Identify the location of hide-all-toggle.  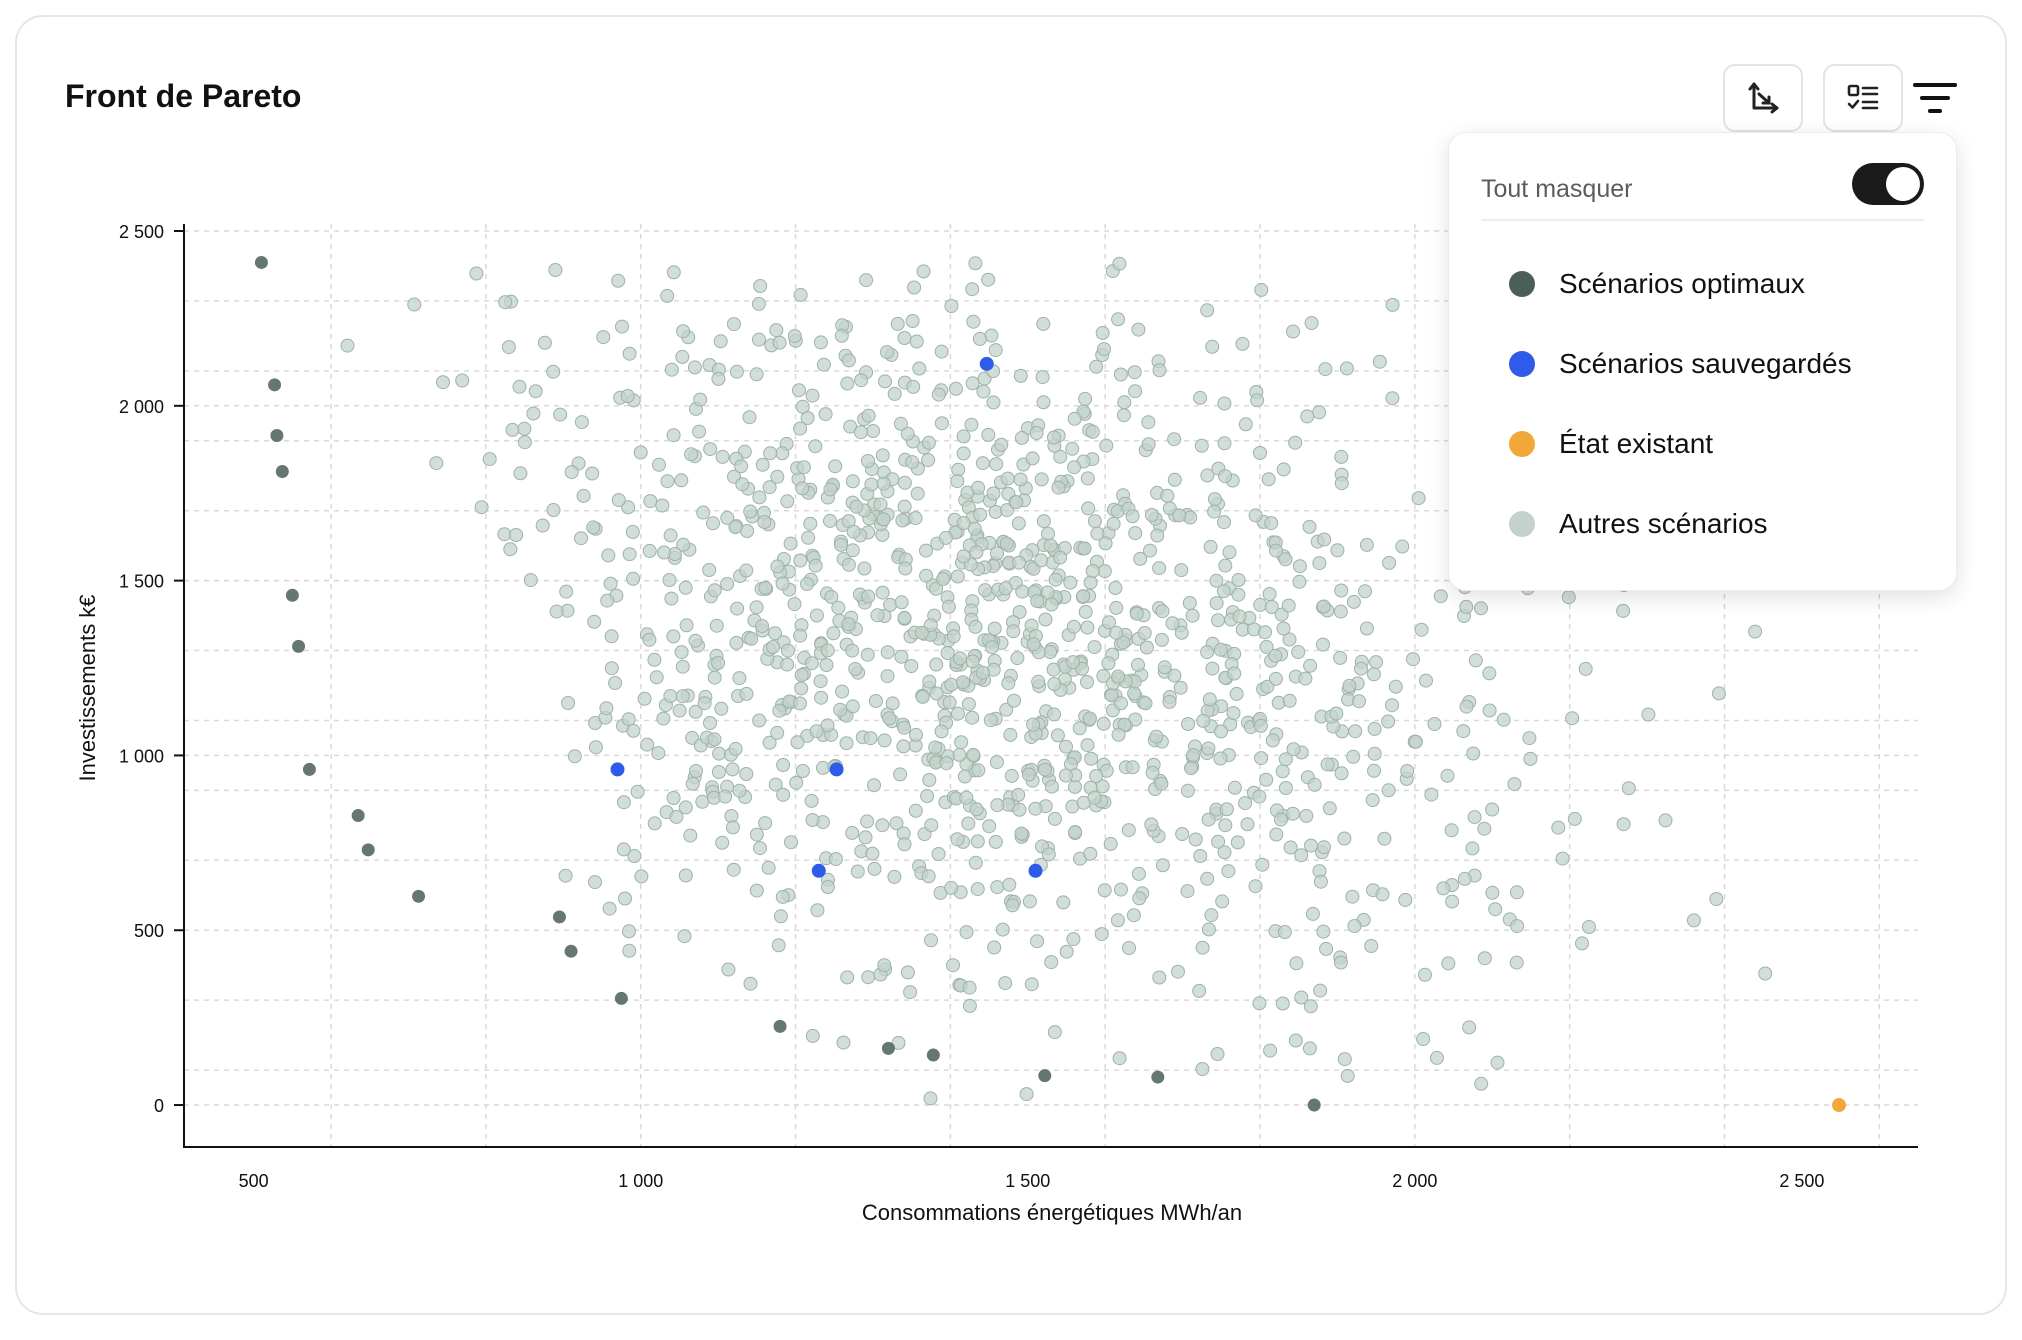
(1888, 184).